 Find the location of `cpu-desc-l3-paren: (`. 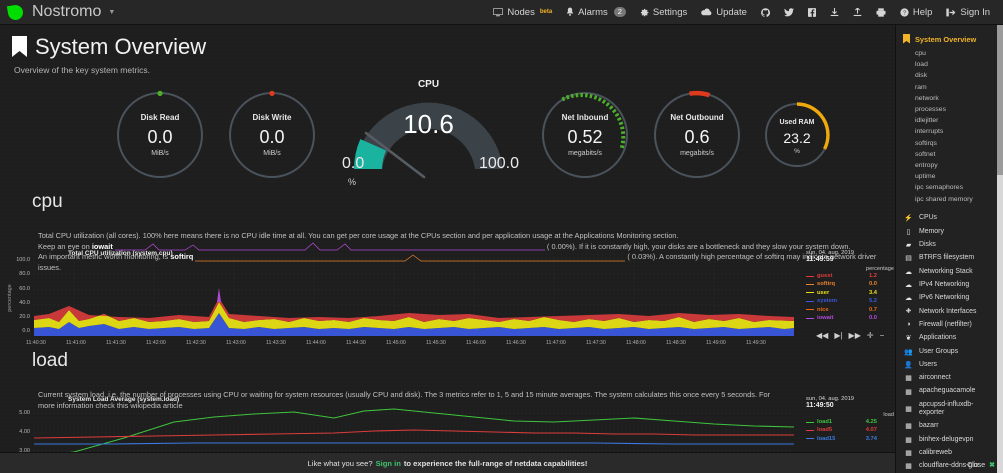

cpu-desc-l3-paren: ( is located at coordinates (628, 257).